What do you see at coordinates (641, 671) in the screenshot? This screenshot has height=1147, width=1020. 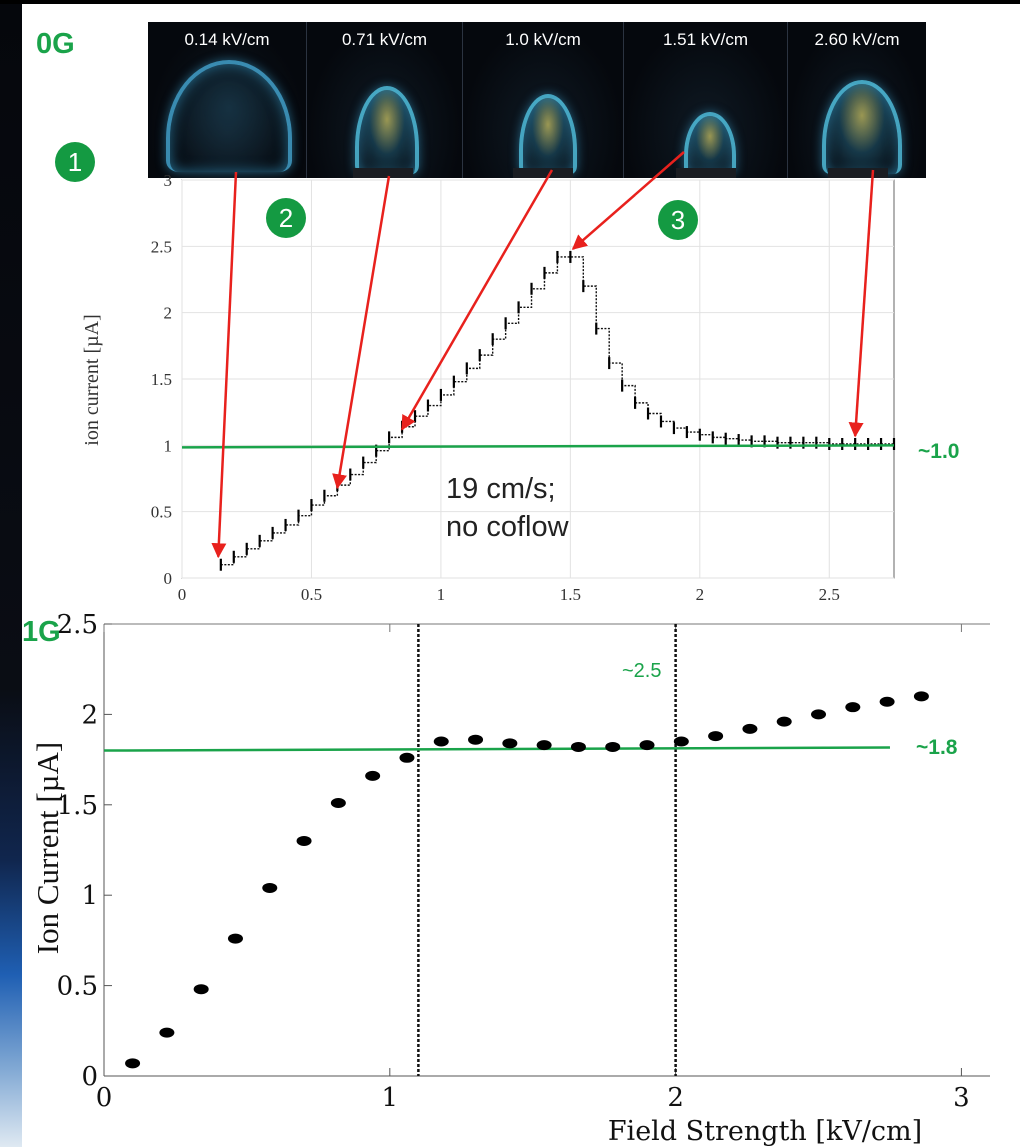 I see `peak-marker-label: ~2.5` at bounding box center [641, 671].